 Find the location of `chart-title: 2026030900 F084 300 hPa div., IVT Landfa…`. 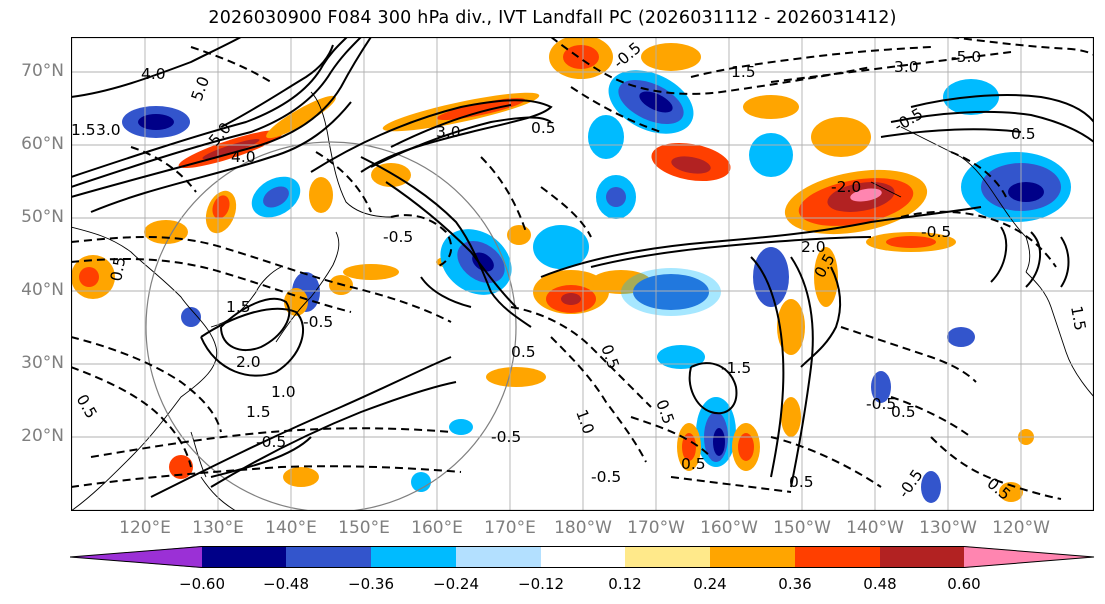

chart-title: 2026030900 F084 300 hPa div., IVT Landfa… is located at coordinates (552, 18).